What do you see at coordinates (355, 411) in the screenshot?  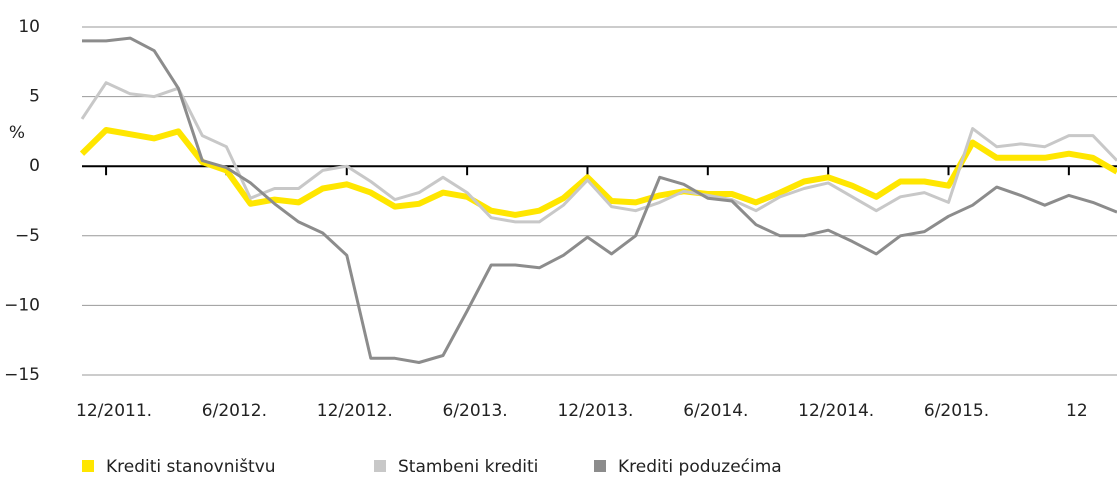 I see `x-tick-label: 12/2012.` at bounding box center [355, 411].